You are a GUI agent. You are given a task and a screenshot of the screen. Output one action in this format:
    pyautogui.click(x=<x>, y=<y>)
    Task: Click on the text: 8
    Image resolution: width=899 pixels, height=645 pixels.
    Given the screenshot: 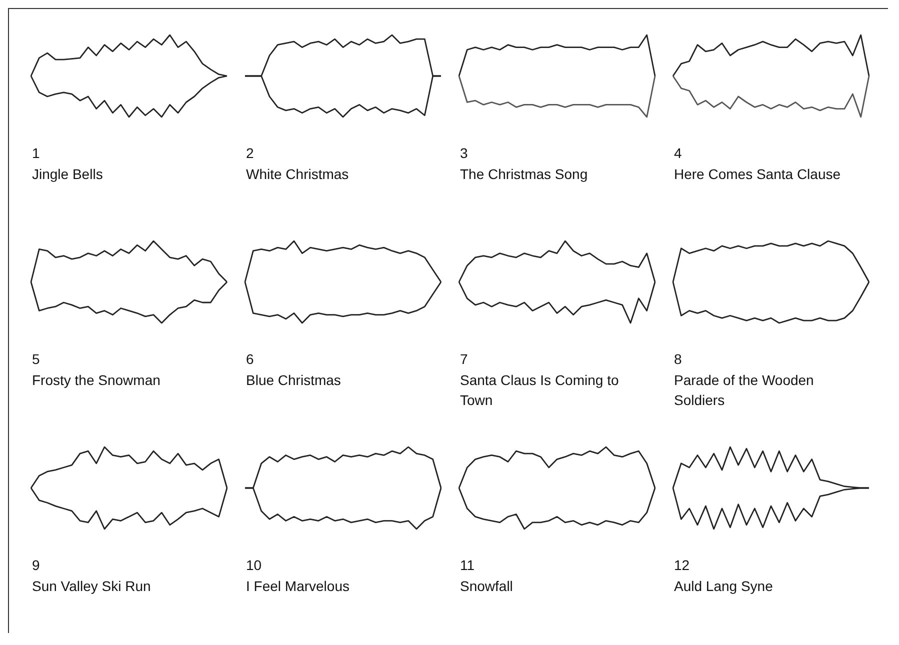 What is the action you would take?
    pyautogui.click(x=678, y=359)
    